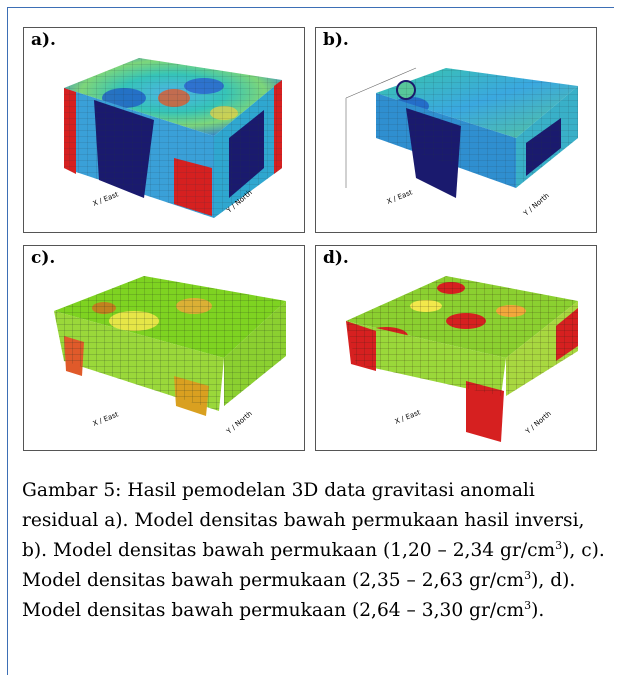 This screenshot has height=681, width=621. I want to click on panel-label: a)., so click(43, 40).